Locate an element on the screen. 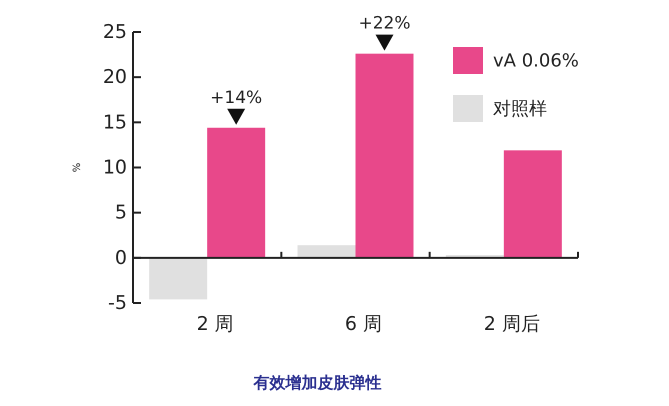 The width and height of the screenshot is (669, 406). y-tick-label: 0 is located at coordinates (120, 257).